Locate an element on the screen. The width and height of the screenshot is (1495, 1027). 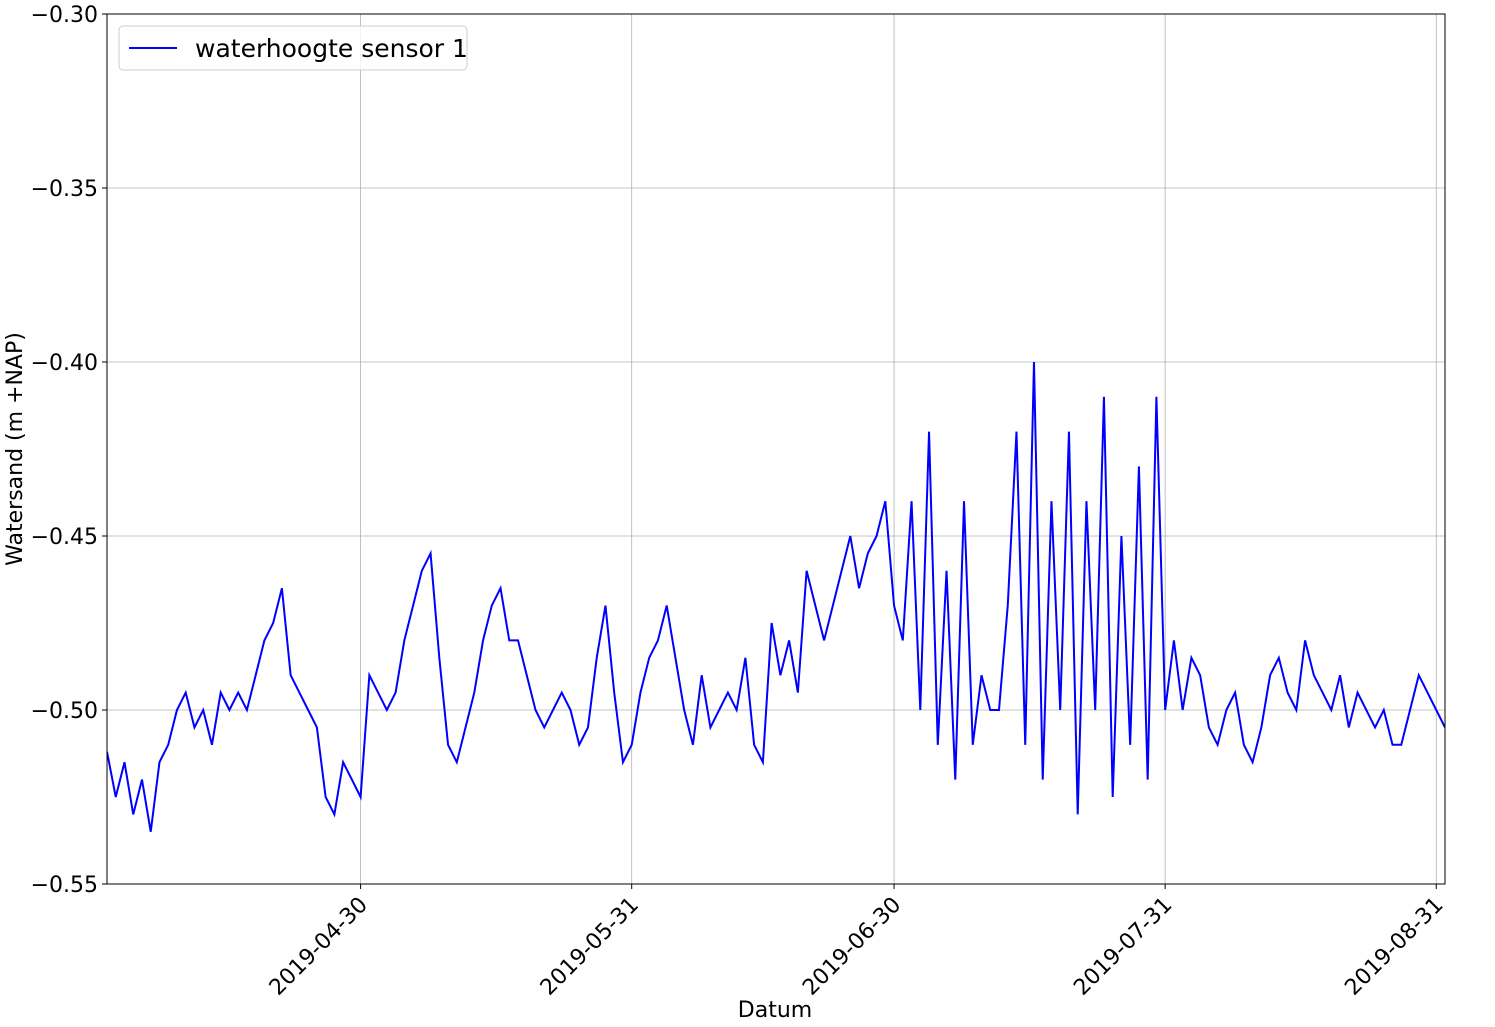
y-tick-label: −0.40 is located at coordinates (64, 363).